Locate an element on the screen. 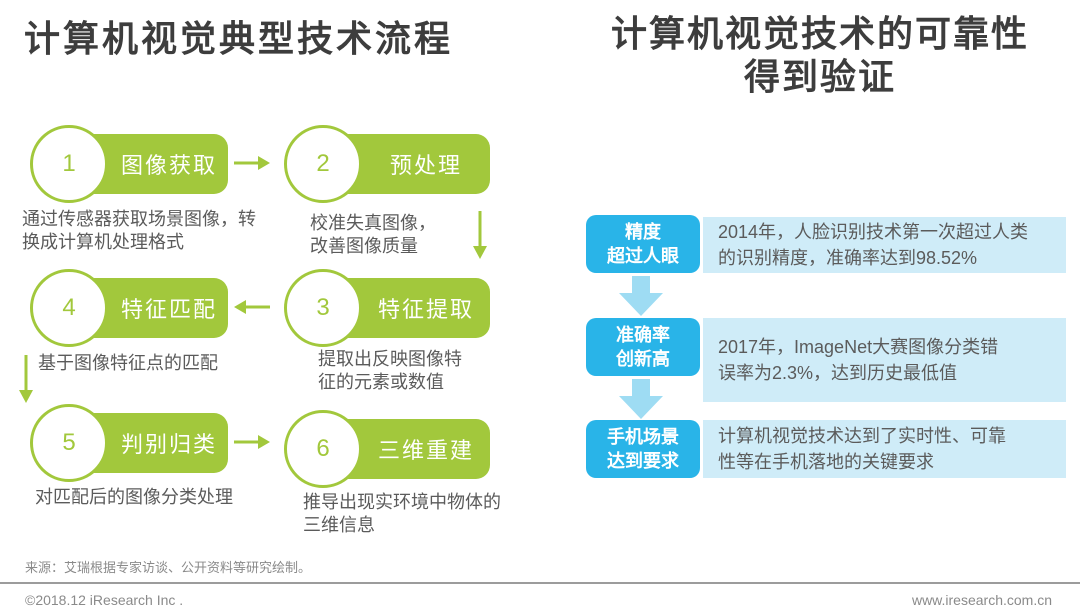 This screenshot has width=1080, height=615. footer-divider is located at coordinates (540, 583).